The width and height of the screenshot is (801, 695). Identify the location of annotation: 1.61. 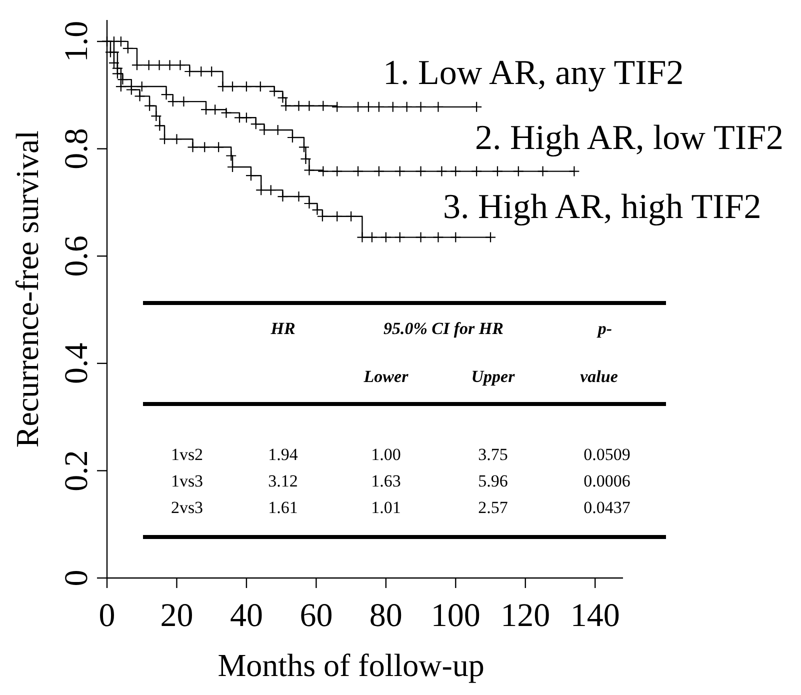
(283, 507).